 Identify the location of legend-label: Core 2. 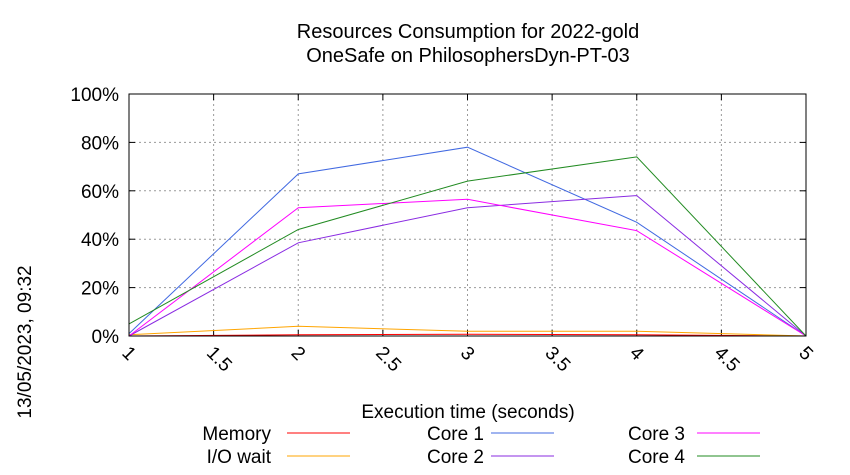
(455, 457).